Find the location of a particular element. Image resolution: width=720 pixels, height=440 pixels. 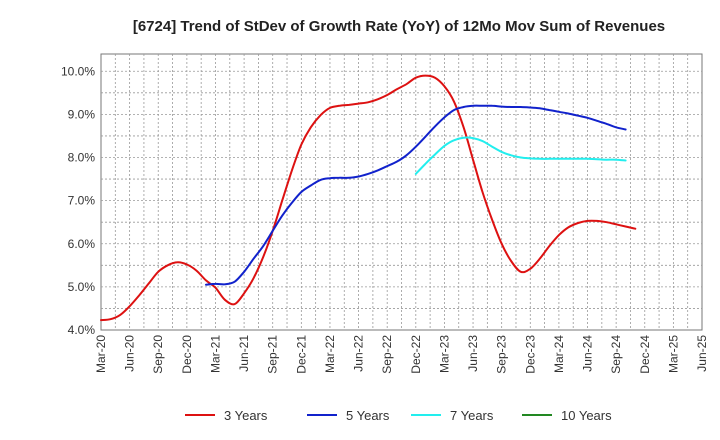

y-tick-label: 7.0% is located at coordinates (82, 201).